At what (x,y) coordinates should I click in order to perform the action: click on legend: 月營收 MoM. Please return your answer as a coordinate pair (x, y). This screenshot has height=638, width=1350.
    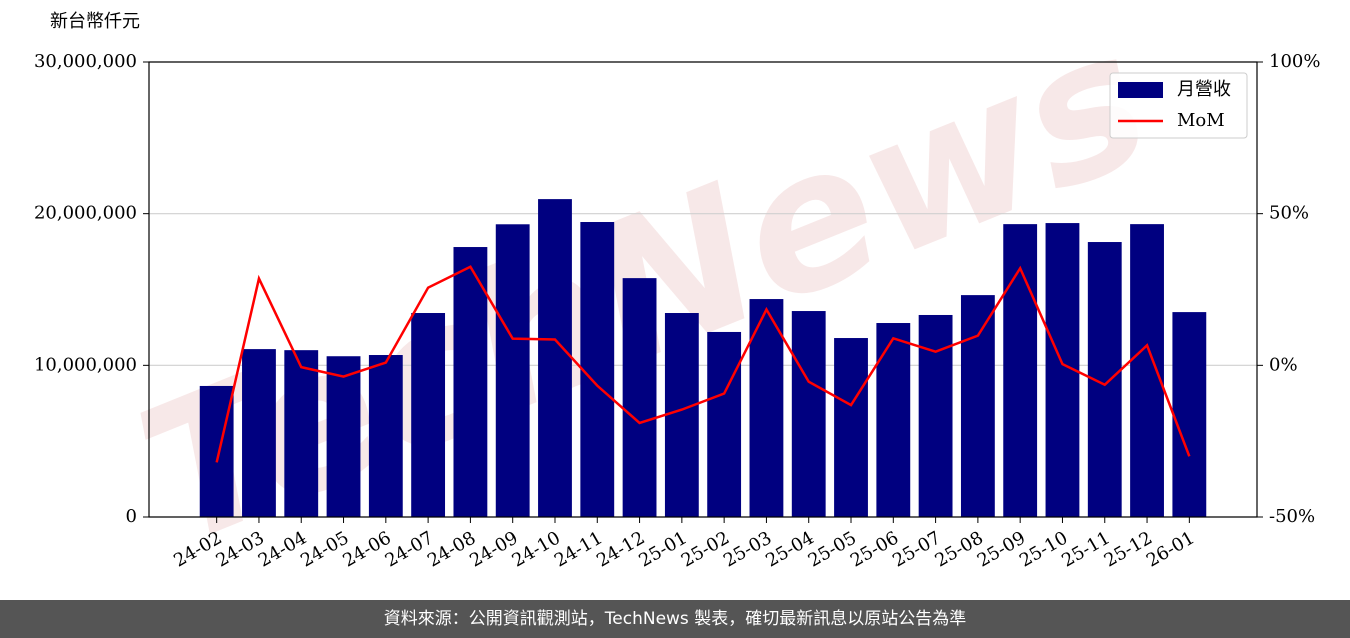
    Looking at the image, I should click on (1178, 105).